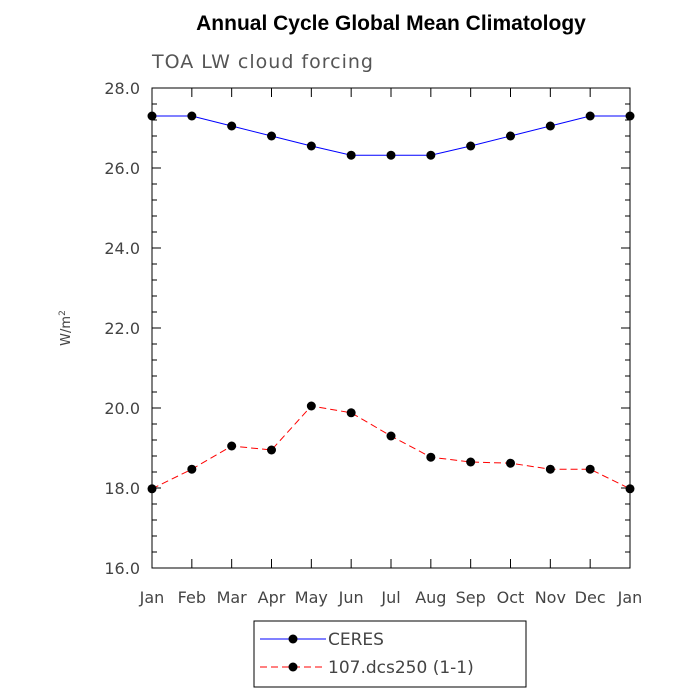  What do you see at coordinates (122, 328) in the screenshot?
I see `y-tick-label: 22.0` at bounding box center [122, 328].